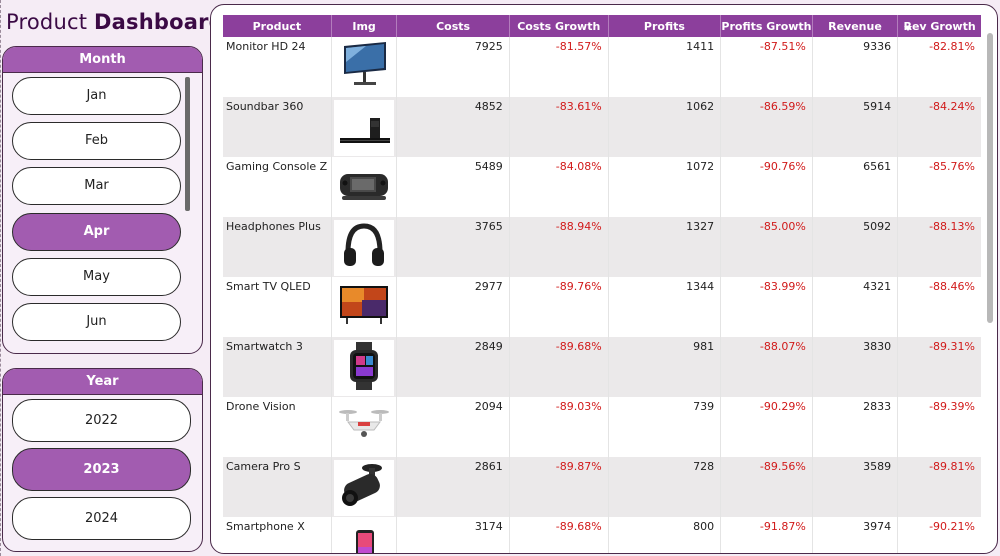 The height and width of the screenshot is (556, 1000). Describe the element at coordinates (47, 22) in the screenshot. I see `title-prefix: Product` at that location.